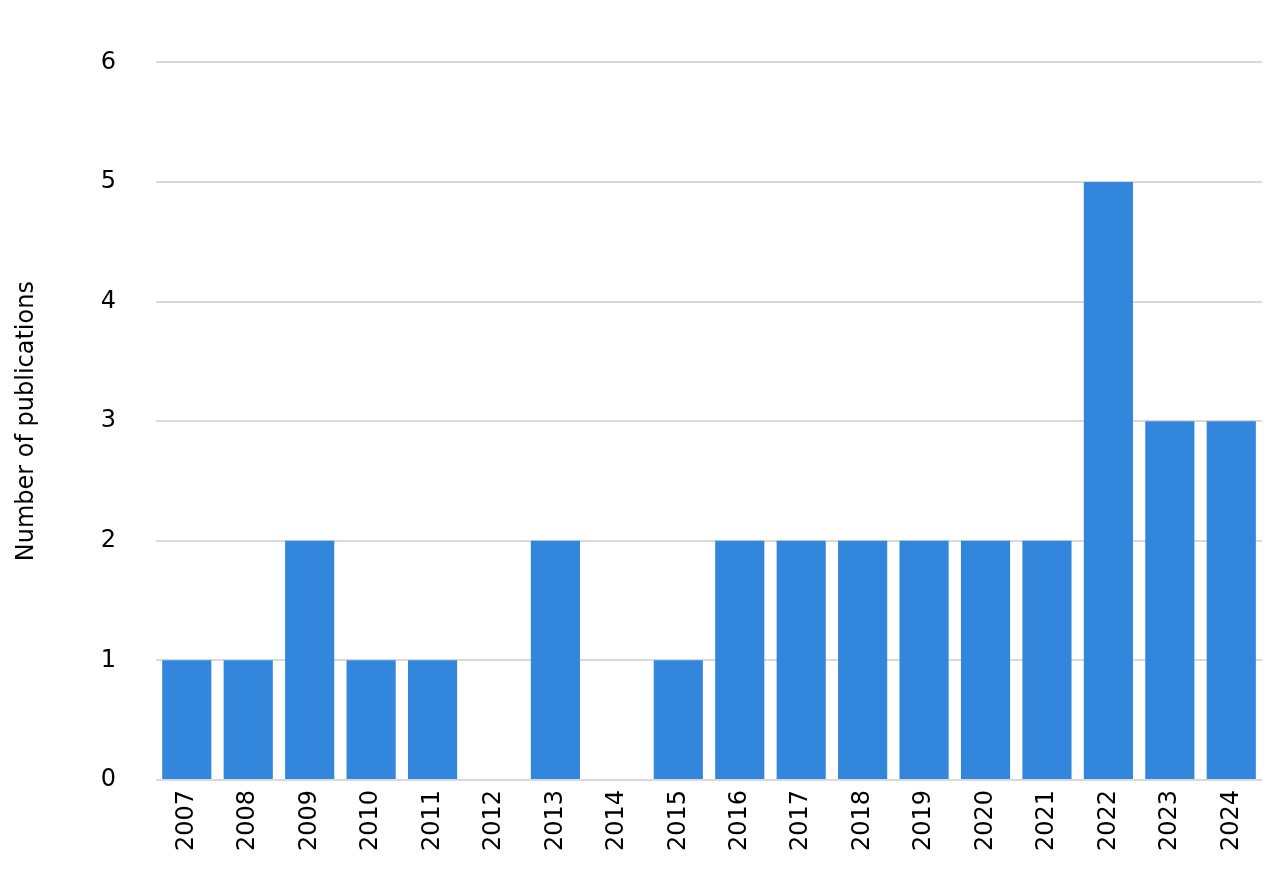  Describe the element at coordinates (108, 778) in the screenshot. I see `y-tick-label: 0` at that location.